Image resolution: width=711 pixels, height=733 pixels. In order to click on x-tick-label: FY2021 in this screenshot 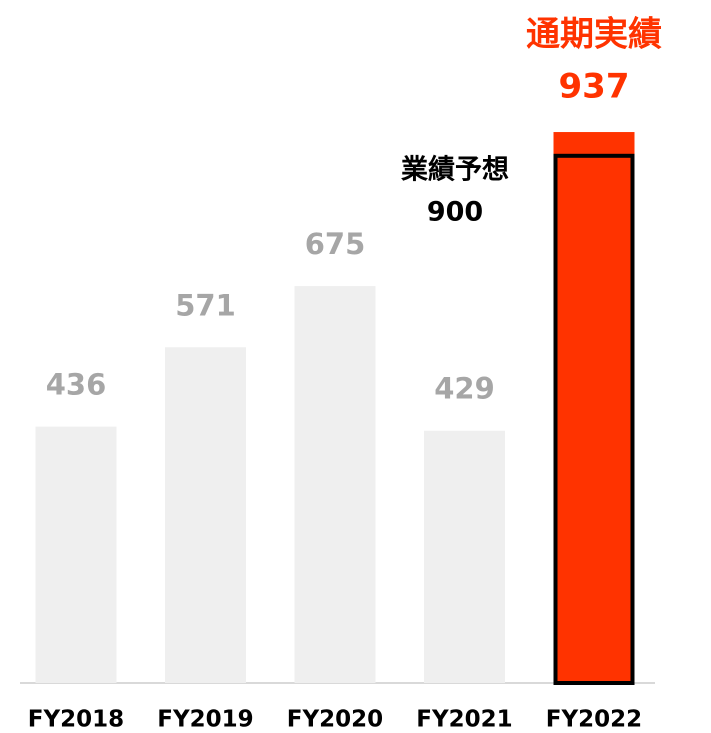, I will do `click(464, 720)`.